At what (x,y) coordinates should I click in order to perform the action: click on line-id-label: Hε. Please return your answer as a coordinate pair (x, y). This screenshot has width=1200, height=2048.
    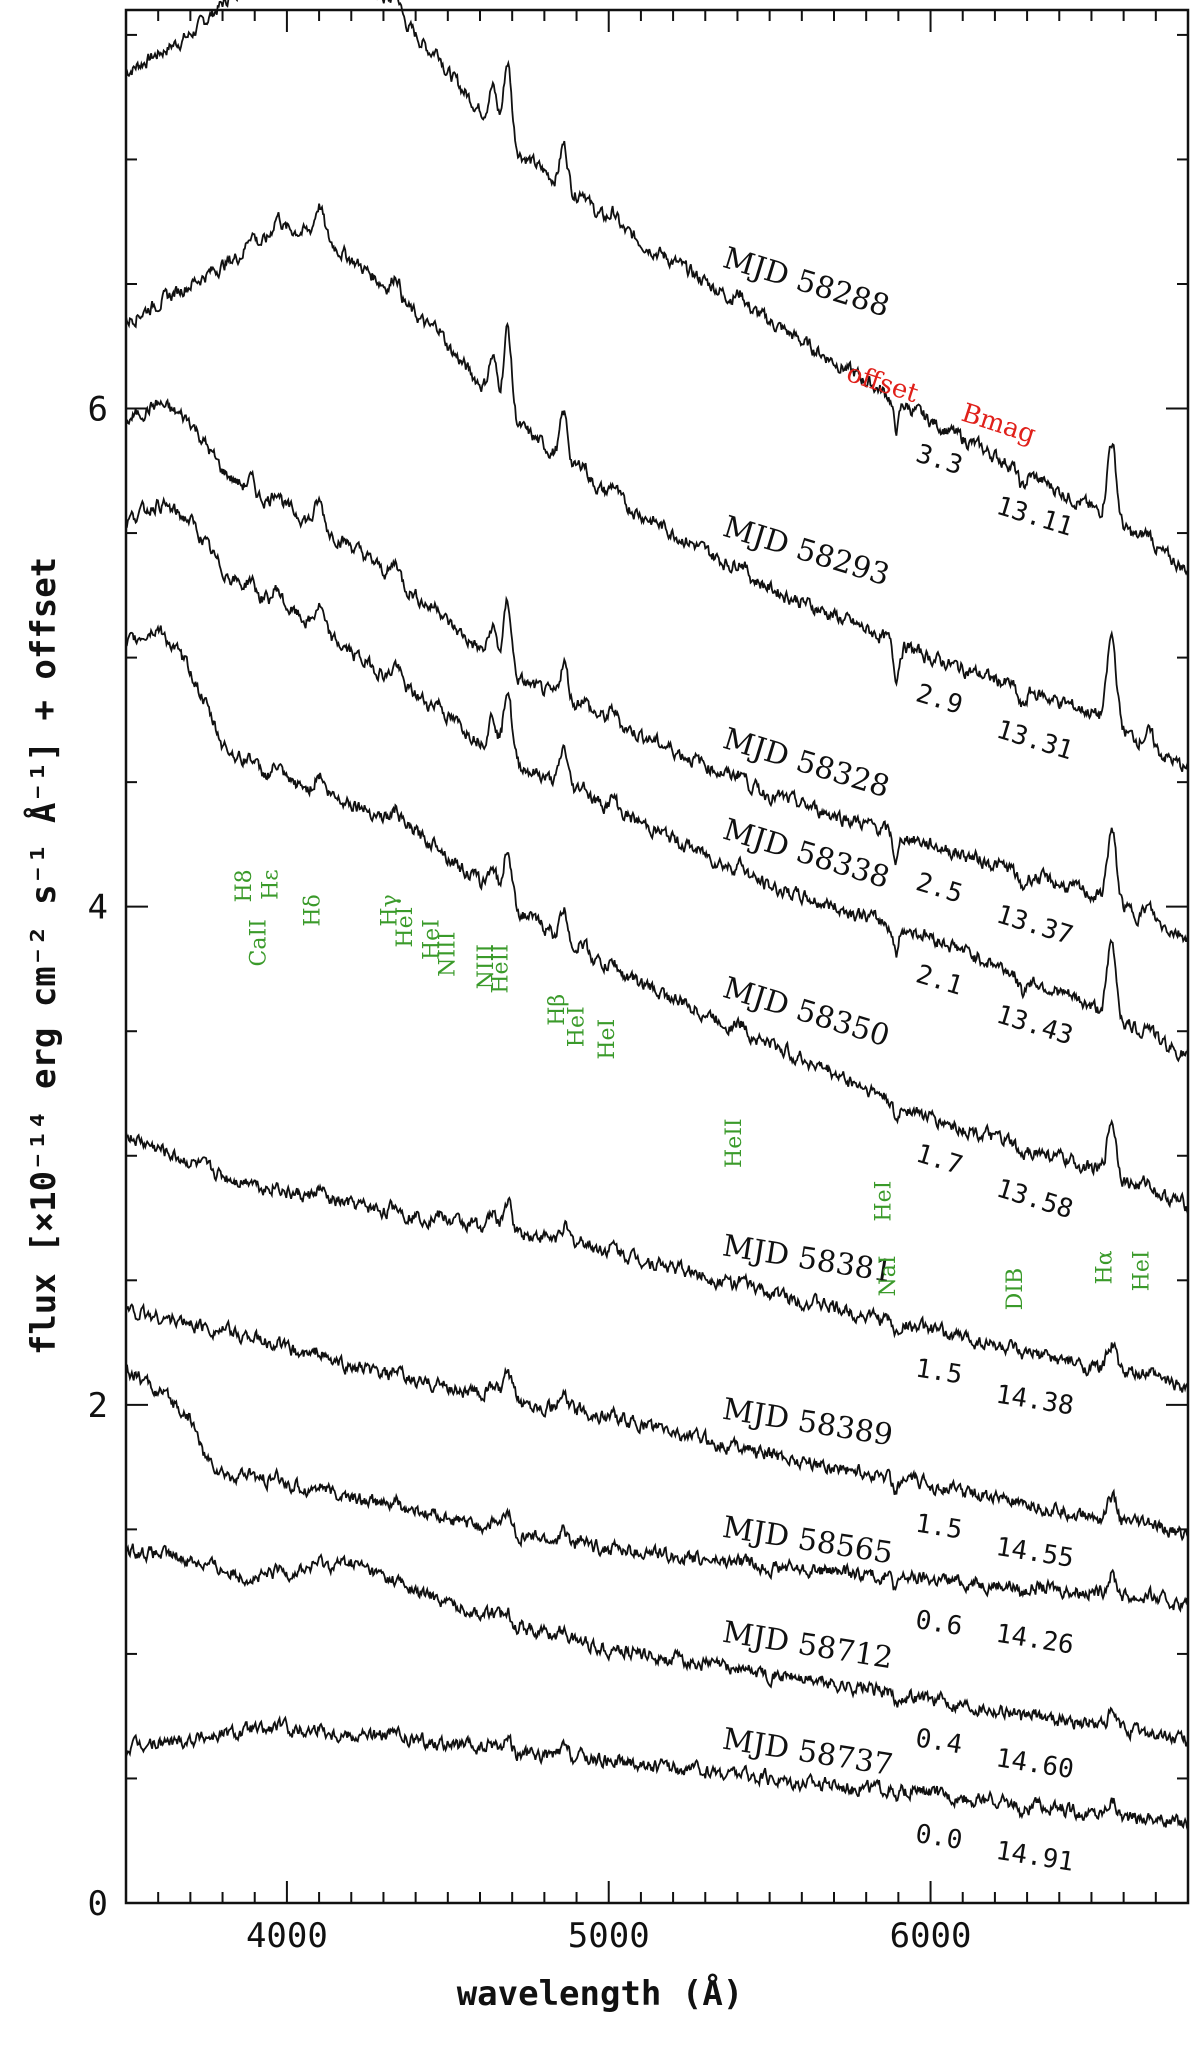
    Looking at the image, I should click on (270, 884).